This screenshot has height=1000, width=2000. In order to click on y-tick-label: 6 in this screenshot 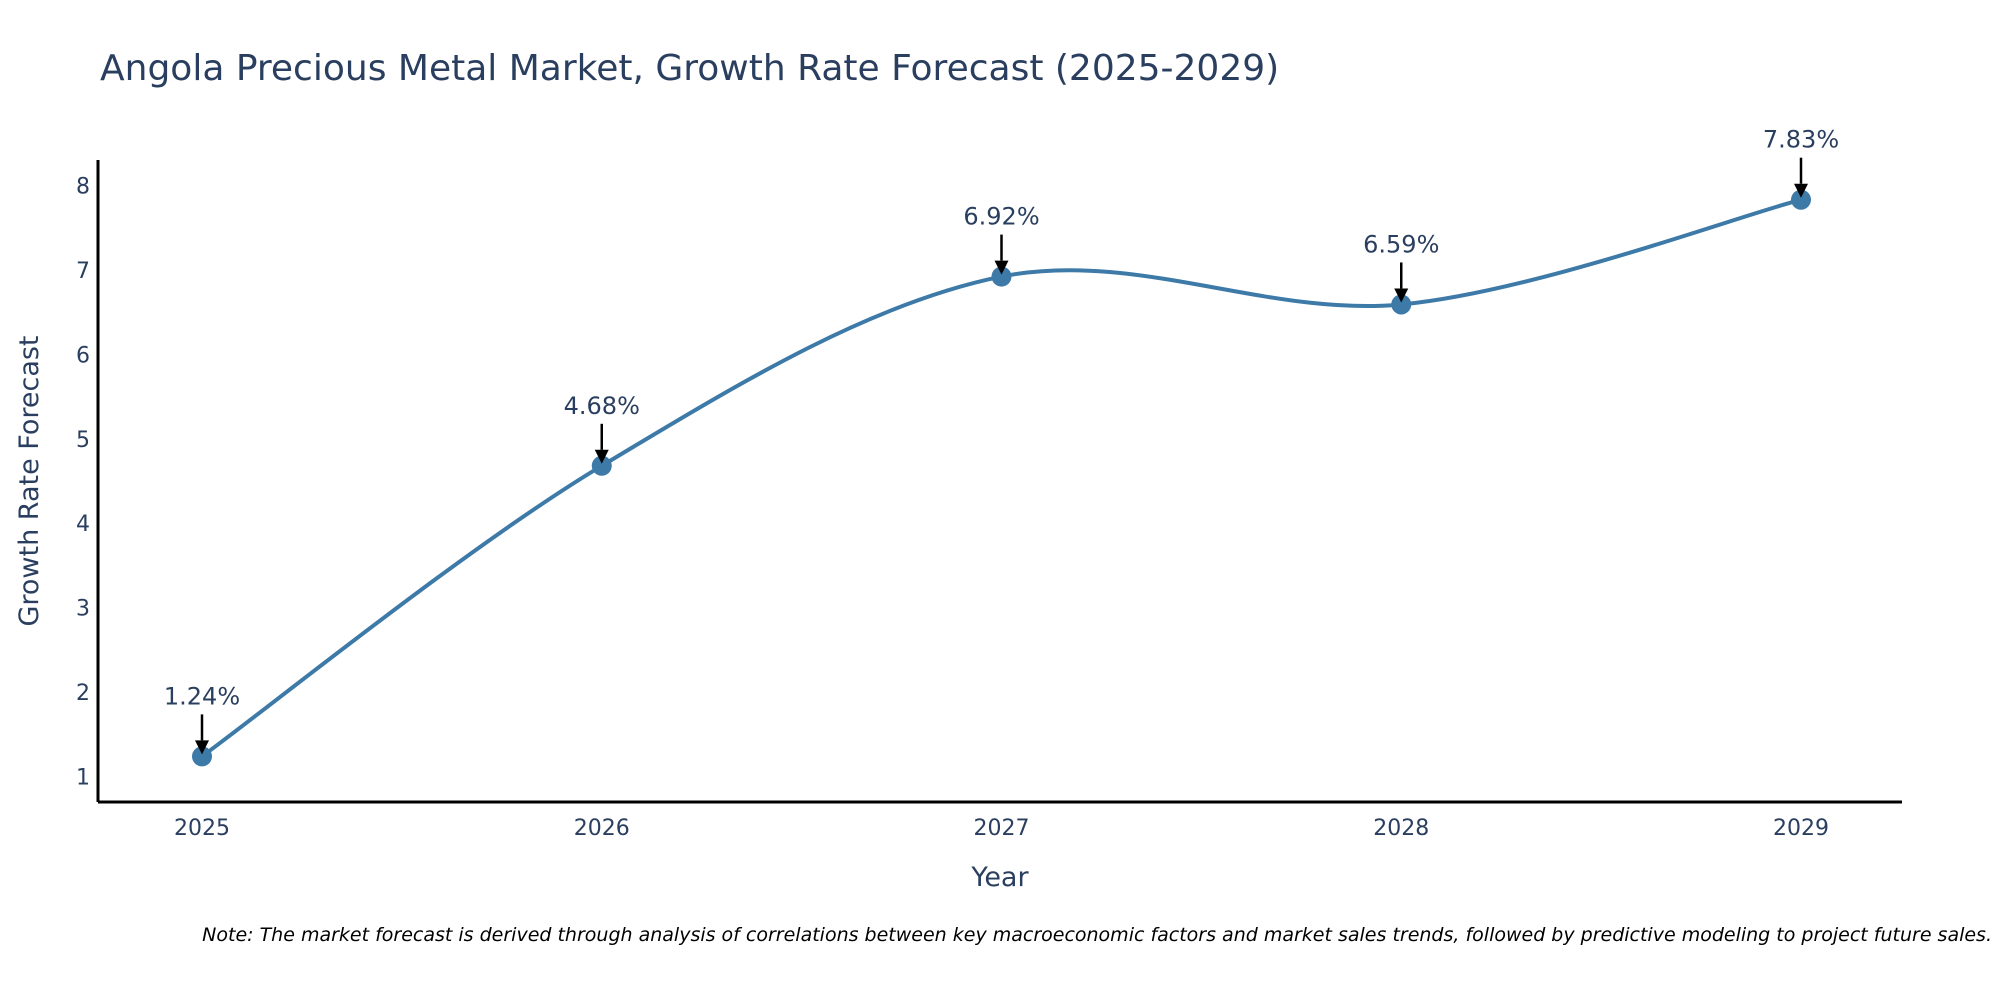, I will do `click(83, 355)`.